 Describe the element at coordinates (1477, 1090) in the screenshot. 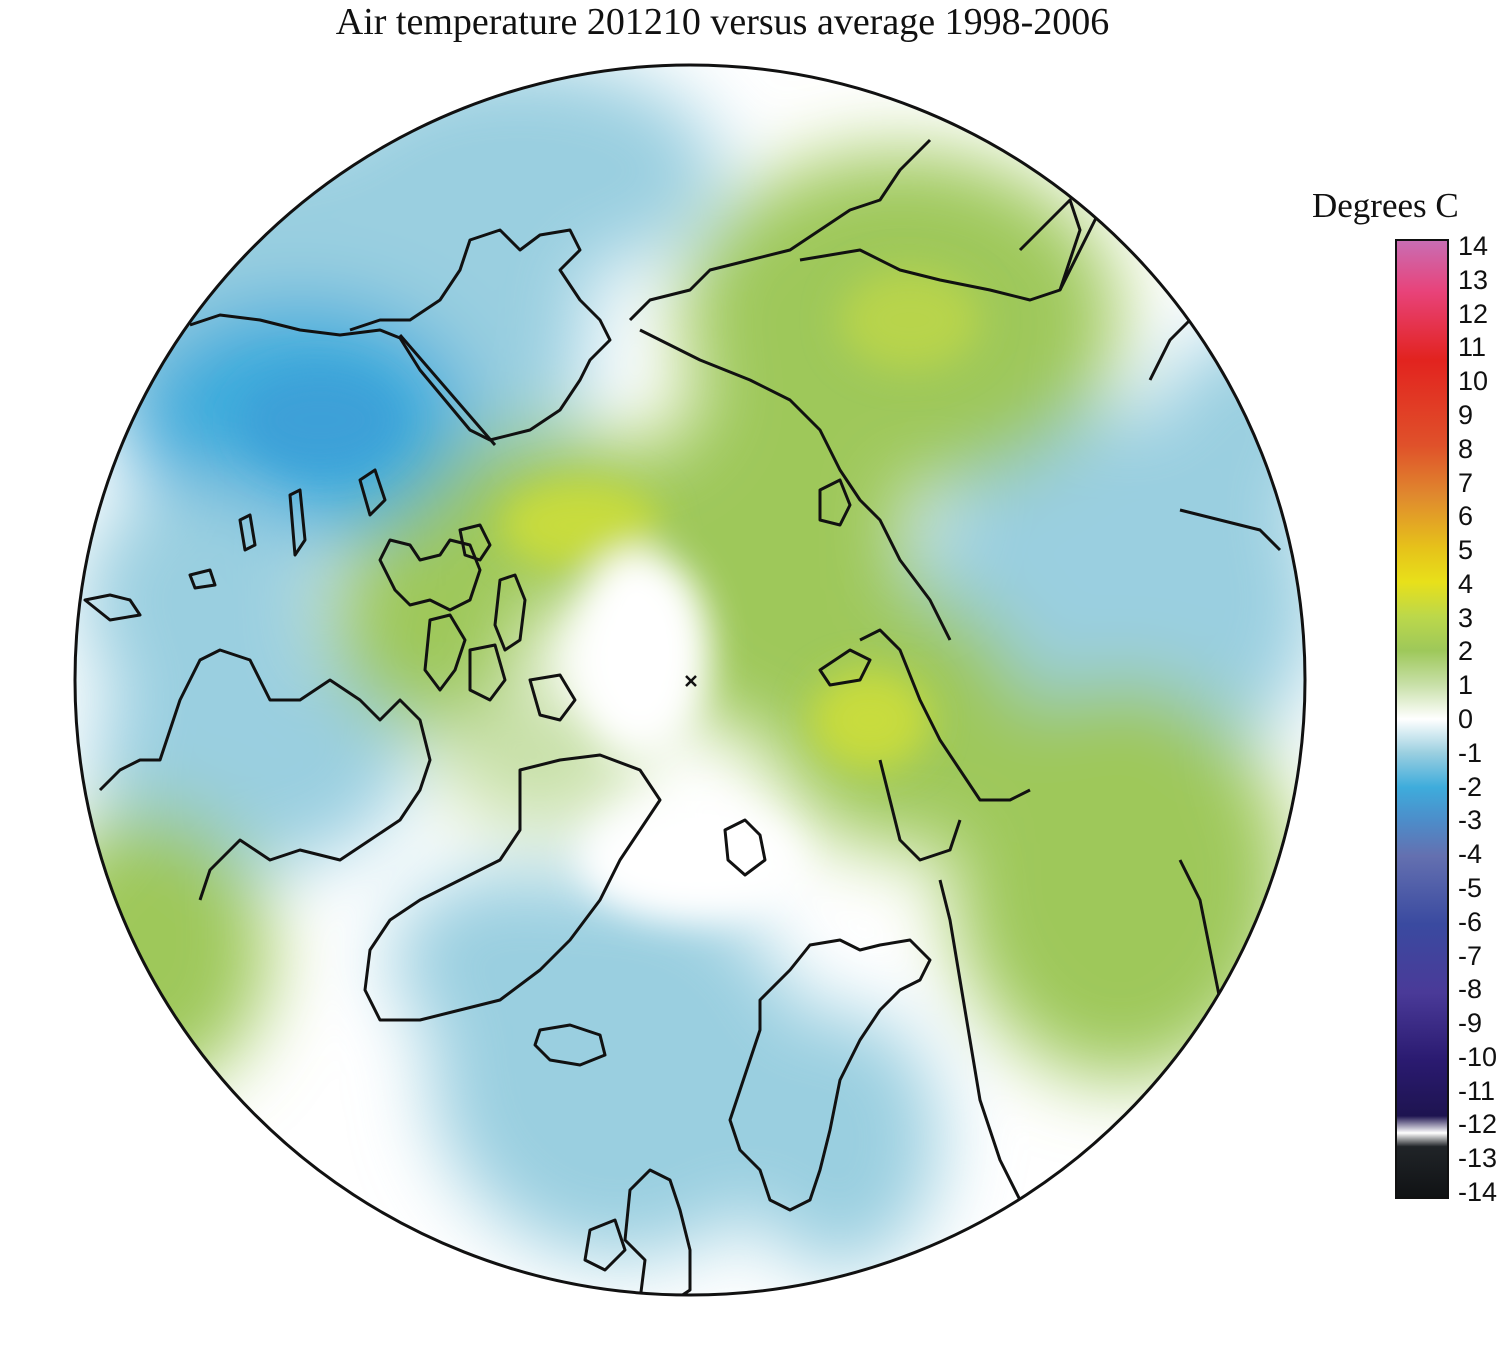

I see `colorbar-tick-label: -11` at that location.